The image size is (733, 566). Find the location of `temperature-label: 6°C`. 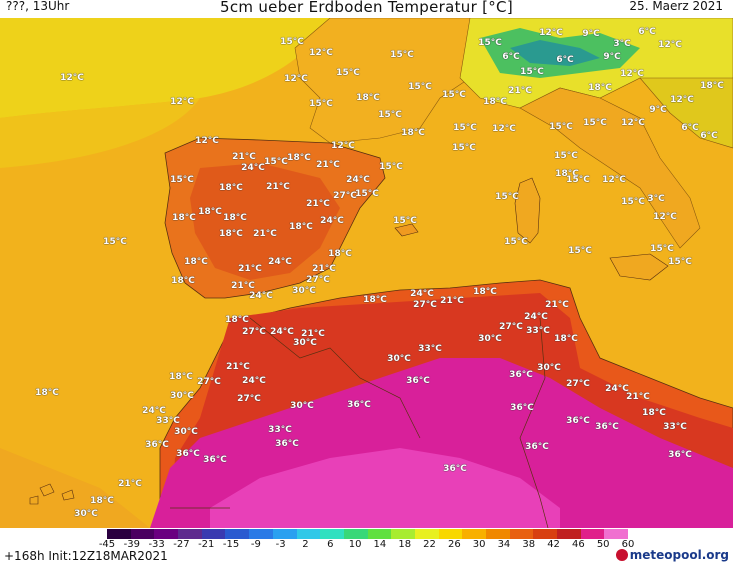

temperature-label: 6°C is located at coordinates (565, 60).